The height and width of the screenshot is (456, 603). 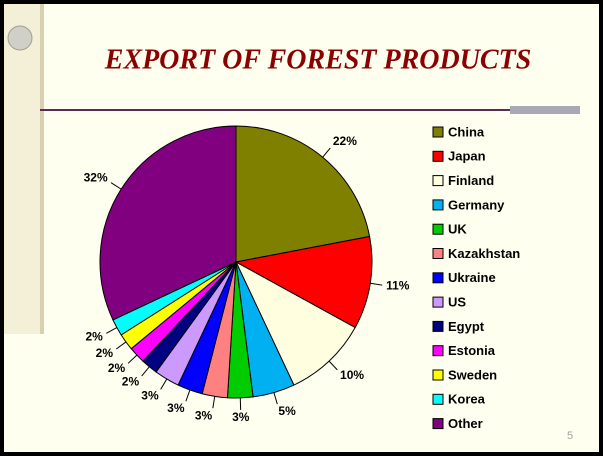 I want to click on legend-label: Germany, so click(x=476, y=204).